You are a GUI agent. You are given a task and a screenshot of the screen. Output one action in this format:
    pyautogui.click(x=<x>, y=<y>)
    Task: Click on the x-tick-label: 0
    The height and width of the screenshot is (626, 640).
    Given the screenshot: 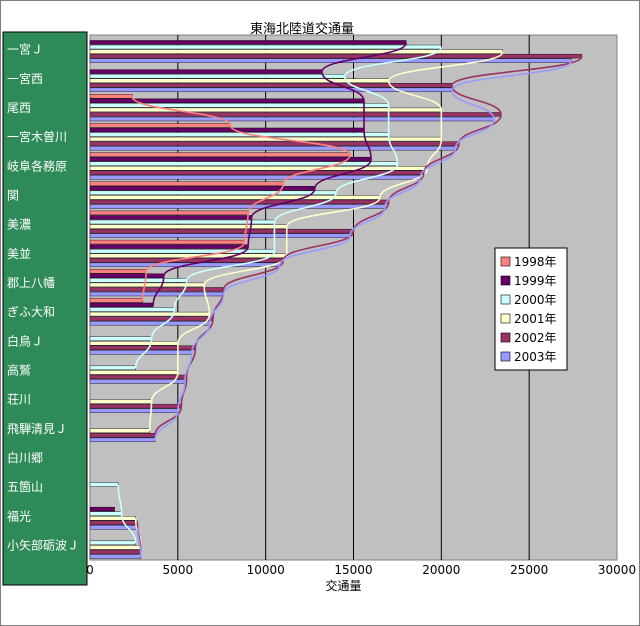 What is the action you would take?
    pyautogui.click(x=90, y=570)
    